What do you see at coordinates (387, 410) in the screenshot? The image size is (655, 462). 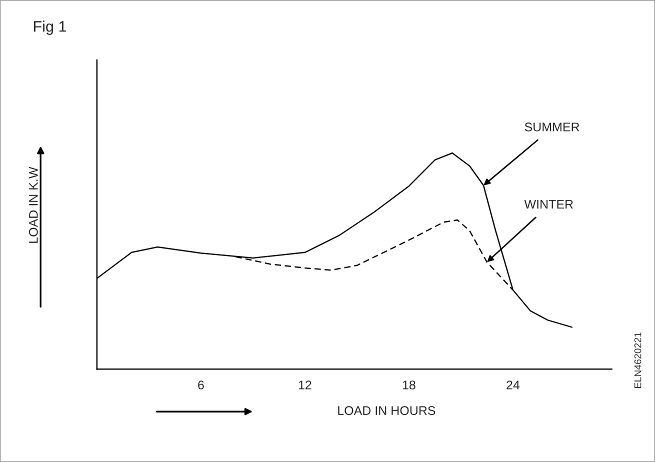 I see `x-axis-title: LOAD IN HOURS` at bounding box center [387, 410].